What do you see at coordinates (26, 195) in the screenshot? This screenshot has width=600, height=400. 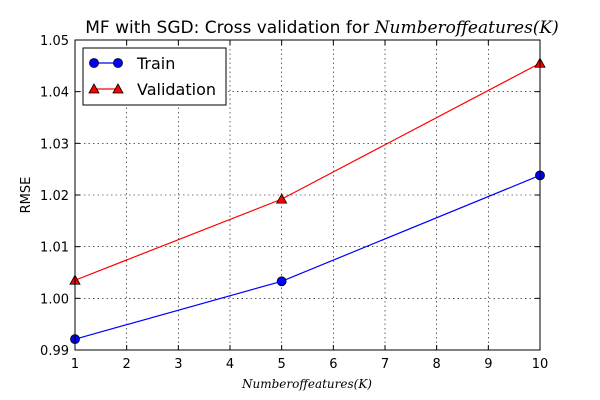 I see `y-axis-label: RMSE` at bounding box center [26, 195].